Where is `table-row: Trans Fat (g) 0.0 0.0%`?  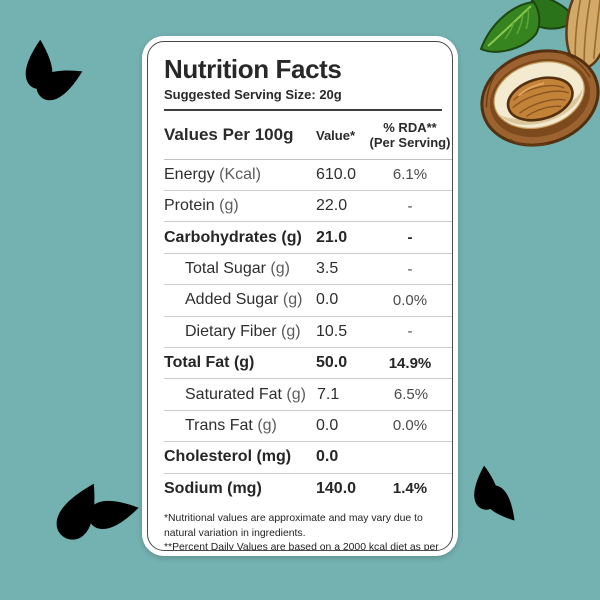
table-row: Trans Fat (g) 0.0 0.0% is located at coordinates (308, 427).